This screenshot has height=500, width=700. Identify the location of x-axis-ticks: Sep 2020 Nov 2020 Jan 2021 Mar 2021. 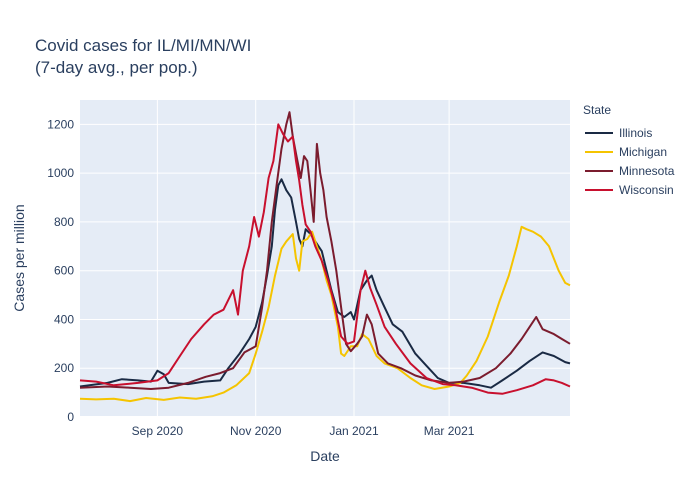
(303, 431).